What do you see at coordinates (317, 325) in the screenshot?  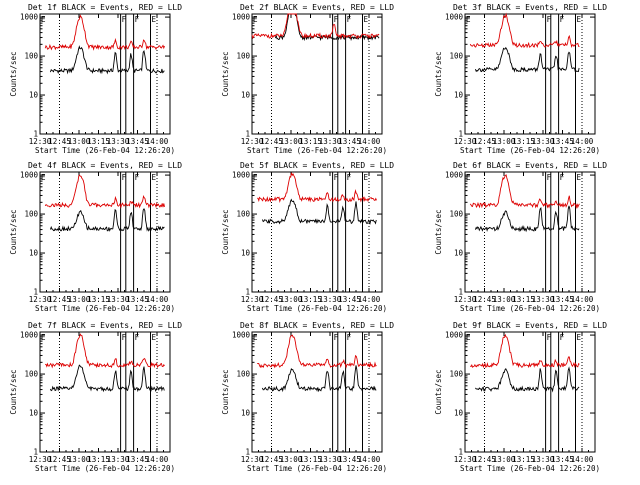 I see `panel-title: Det 8f BLACK = Events, RED = LLD` at bounding box center [317, 325].